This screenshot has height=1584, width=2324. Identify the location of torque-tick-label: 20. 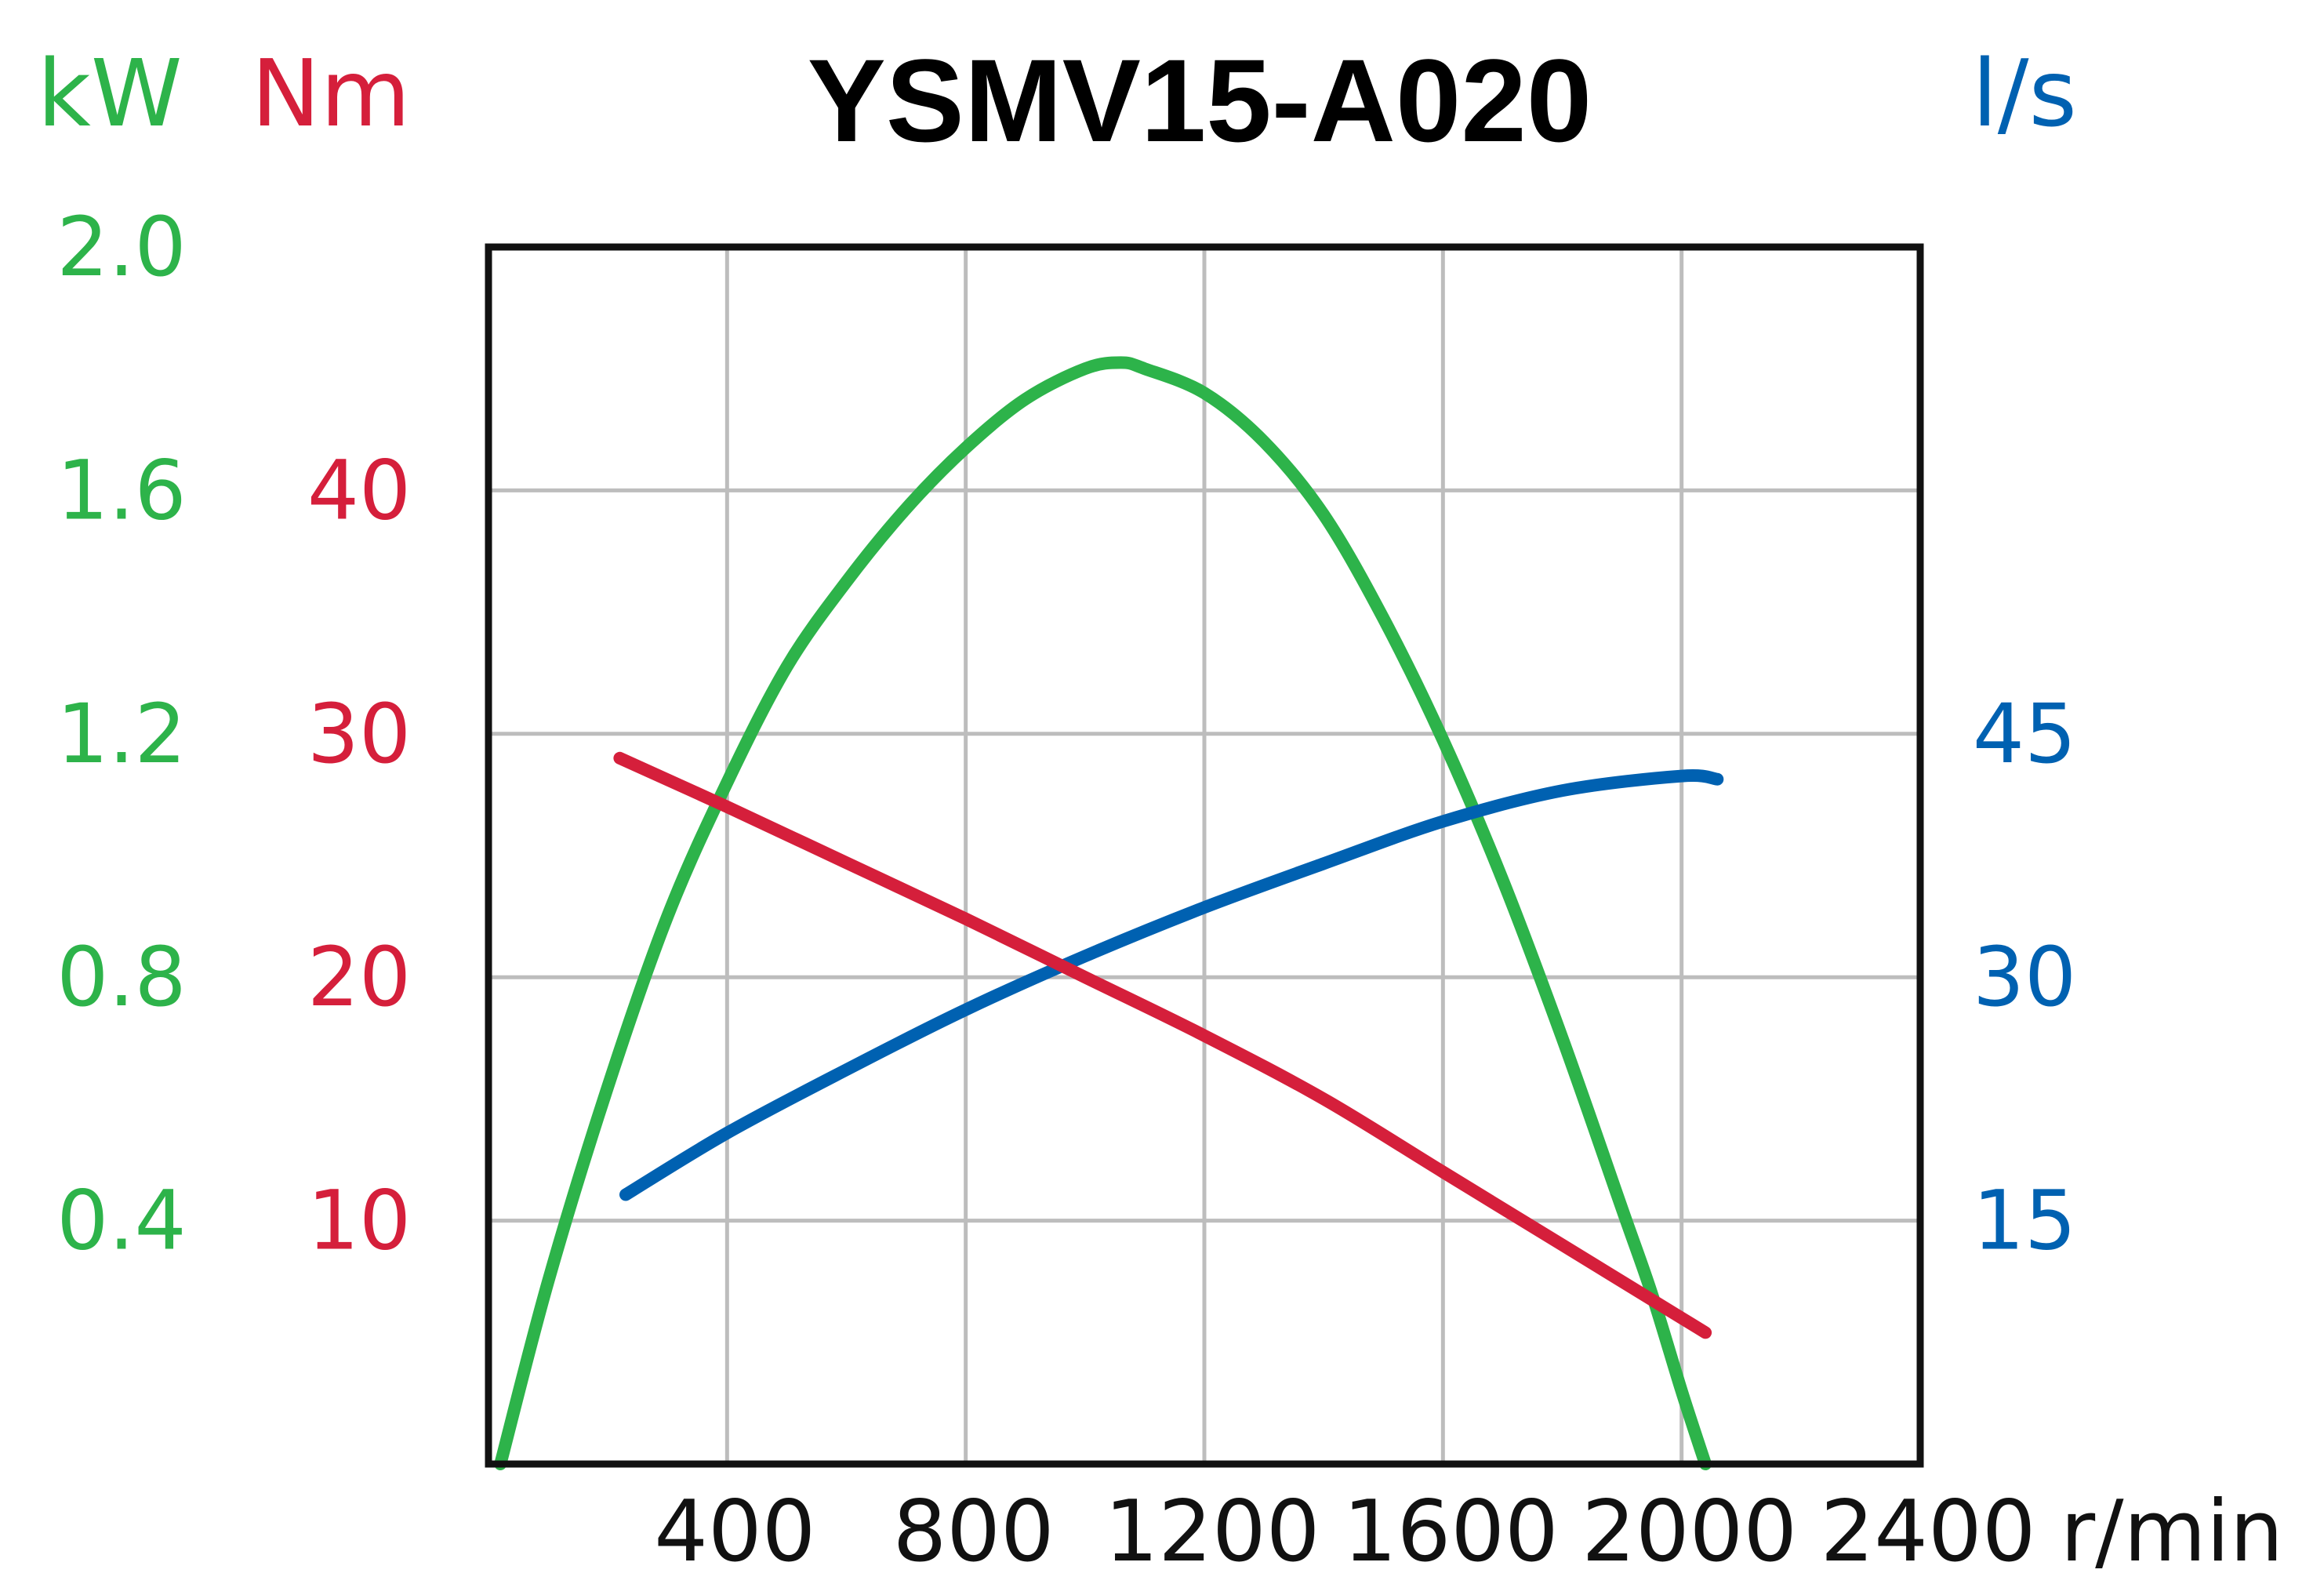
(359, 977).